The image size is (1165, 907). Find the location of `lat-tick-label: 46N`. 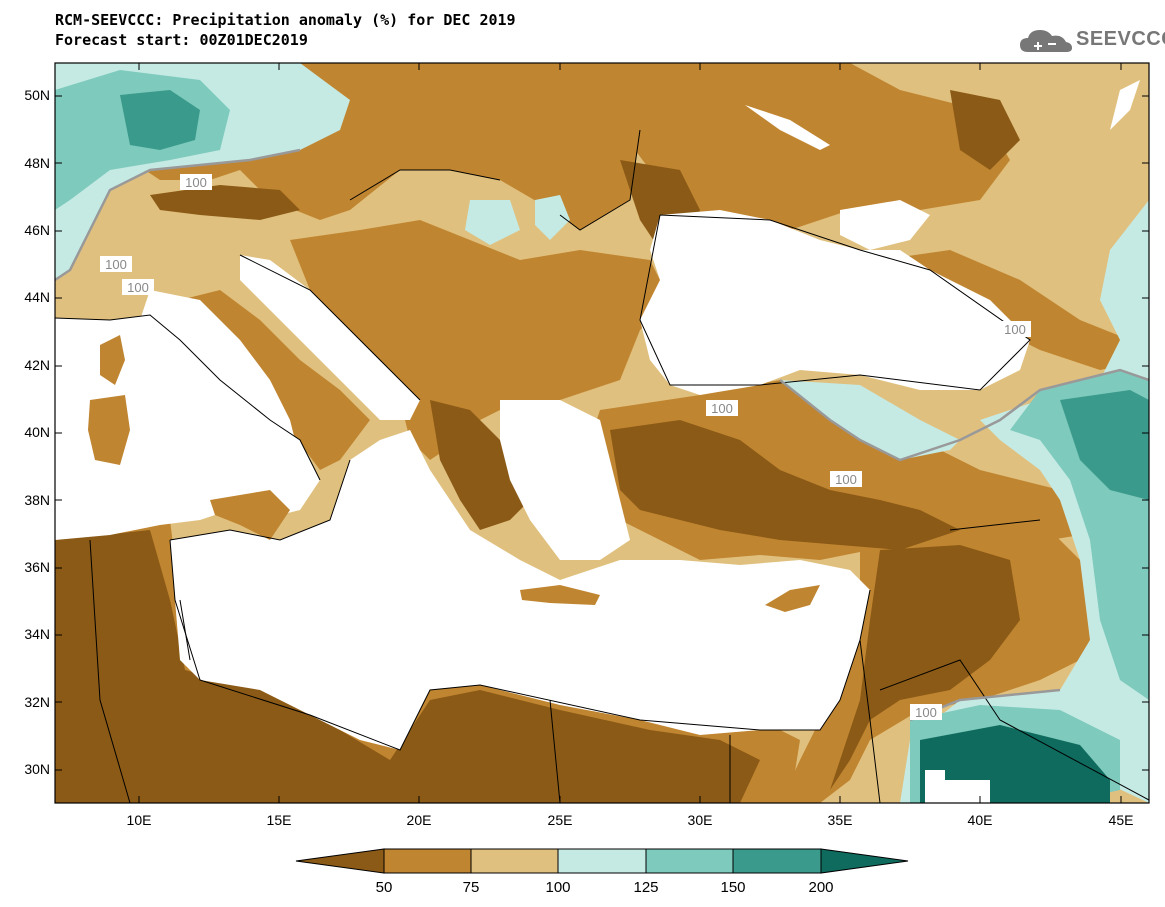

lat-tick-label: 46N is located at coordinates (37, 230).